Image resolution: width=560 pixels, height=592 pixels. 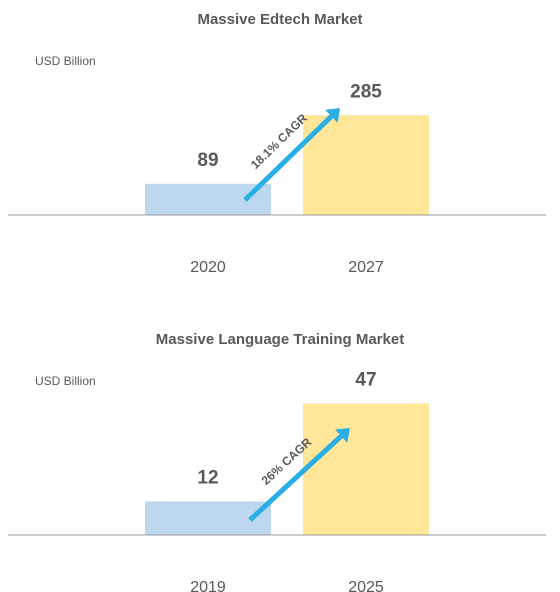 I want to click on cagr-annotation: 18.1% CAGR, so click(x=279, y=141).